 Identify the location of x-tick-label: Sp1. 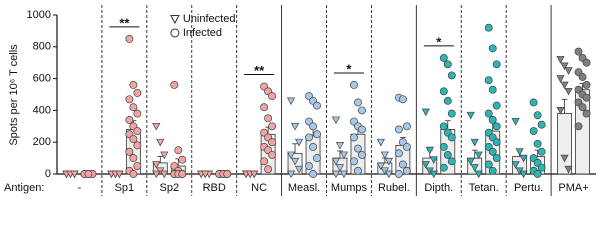
(125, 188).